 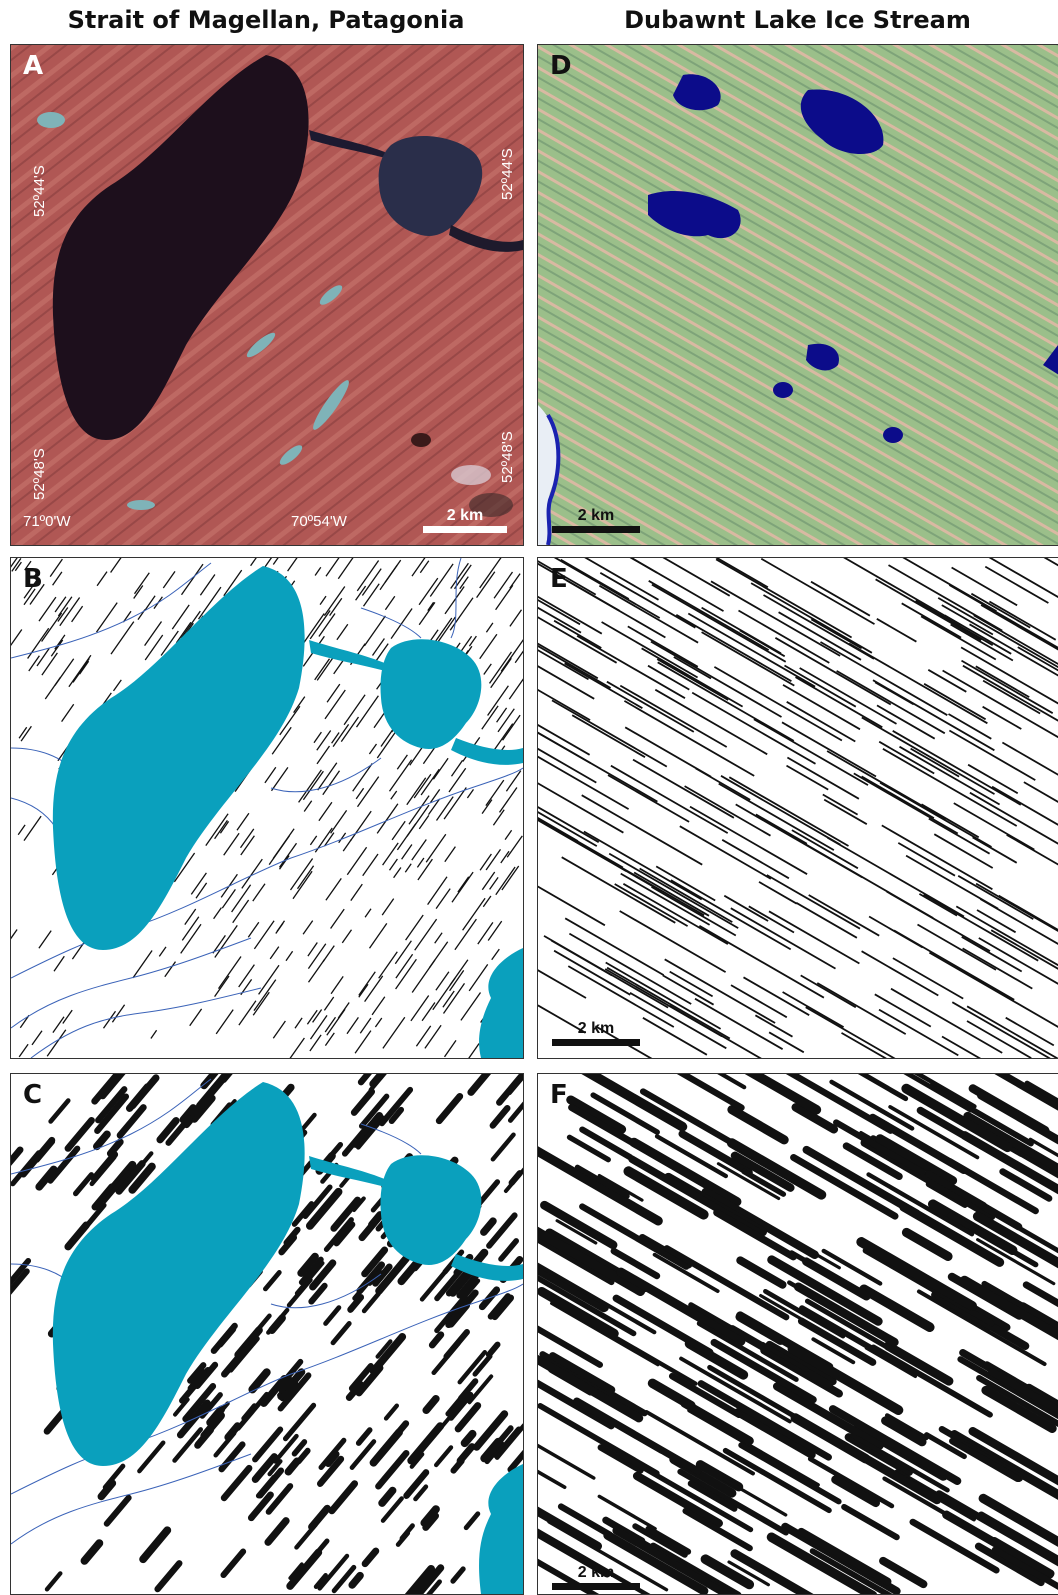 I want to click on pond-shape-b, so click(x=430, y=694).